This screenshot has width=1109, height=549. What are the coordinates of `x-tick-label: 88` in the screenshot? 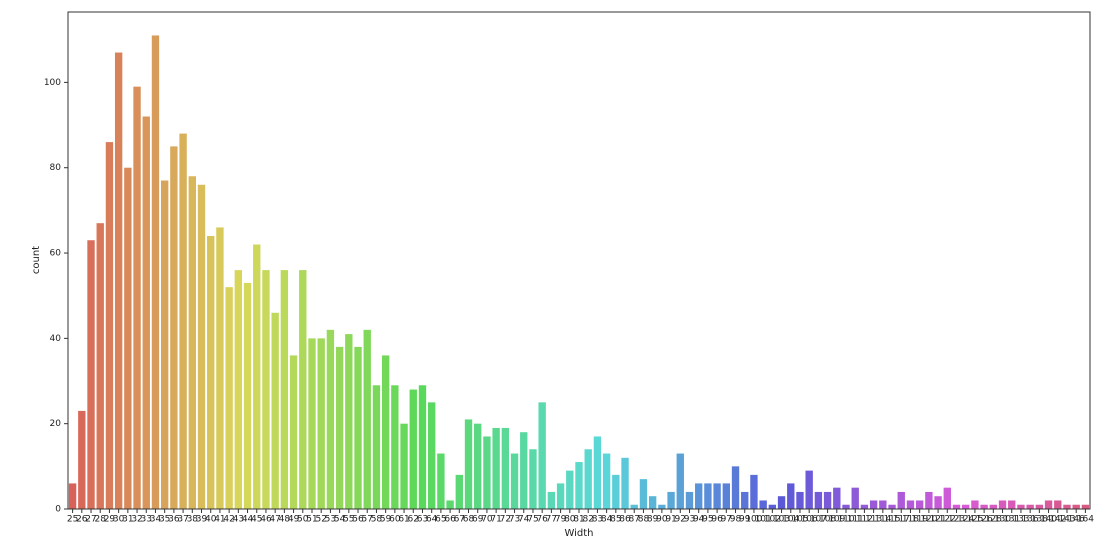 It's located at (644, 520).